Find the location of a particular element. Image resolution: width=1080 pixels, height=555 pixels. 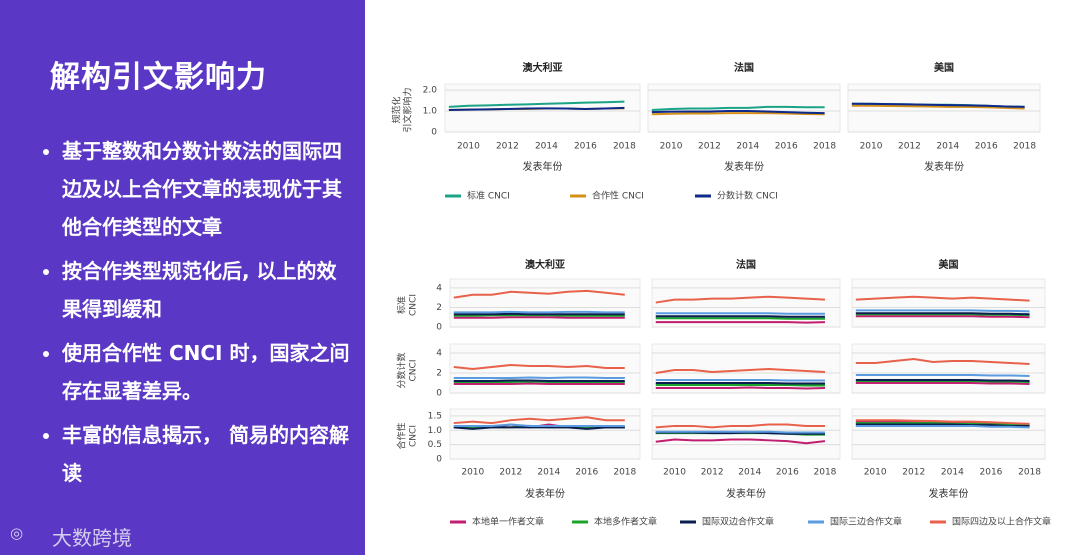

y-tick-label: 1.5 is located at coordinates (435, 416).